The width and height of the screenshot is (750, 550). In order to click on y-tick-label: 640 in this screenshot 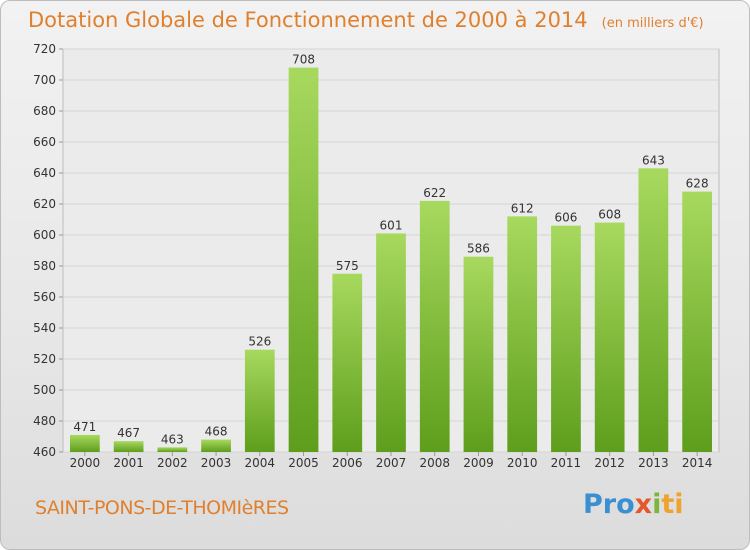, I will do `click(44, 173)`.